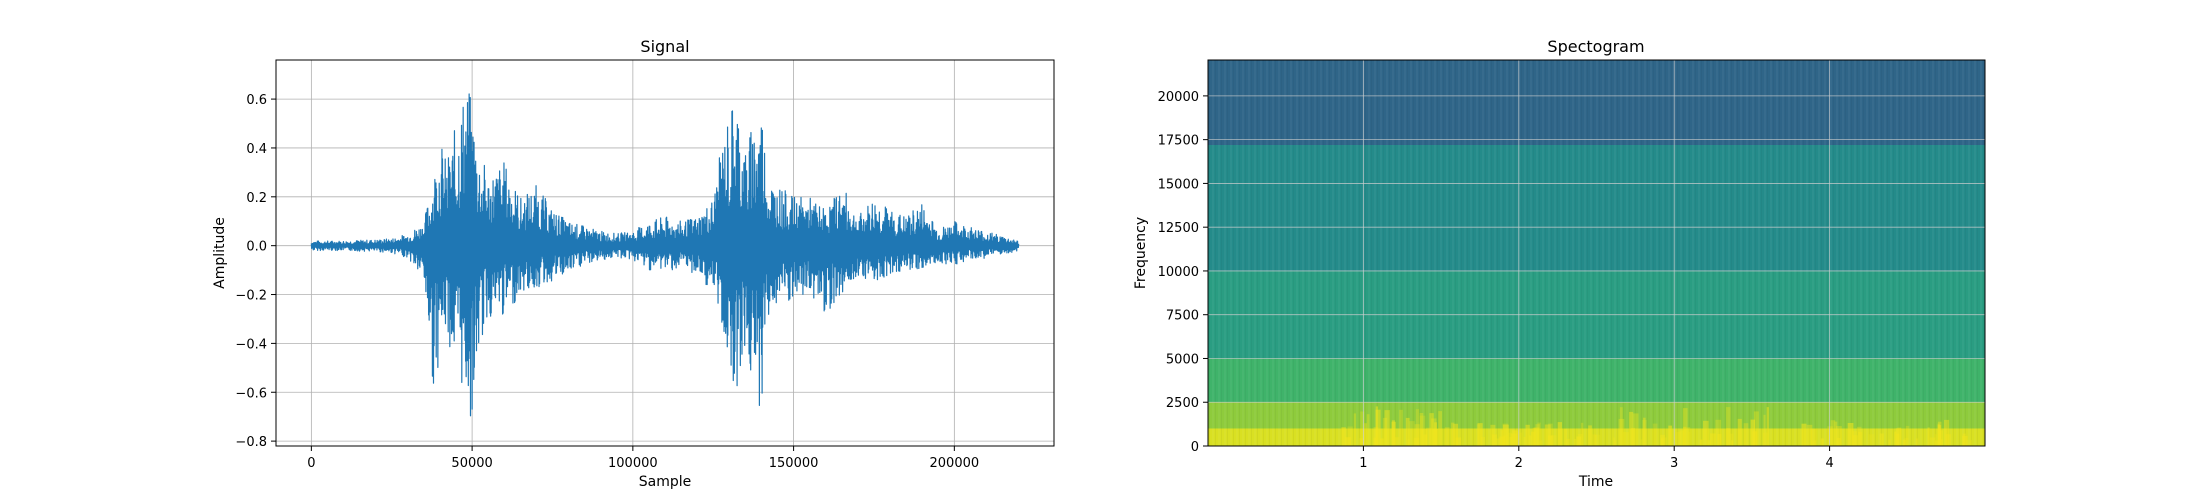 Image resolution: width=2200 pixels, height=500 pixels. Describe the element at coordinates (1178, 97) in the screenshot. I see `spectrogram-ytick-label: 20000` at that location.